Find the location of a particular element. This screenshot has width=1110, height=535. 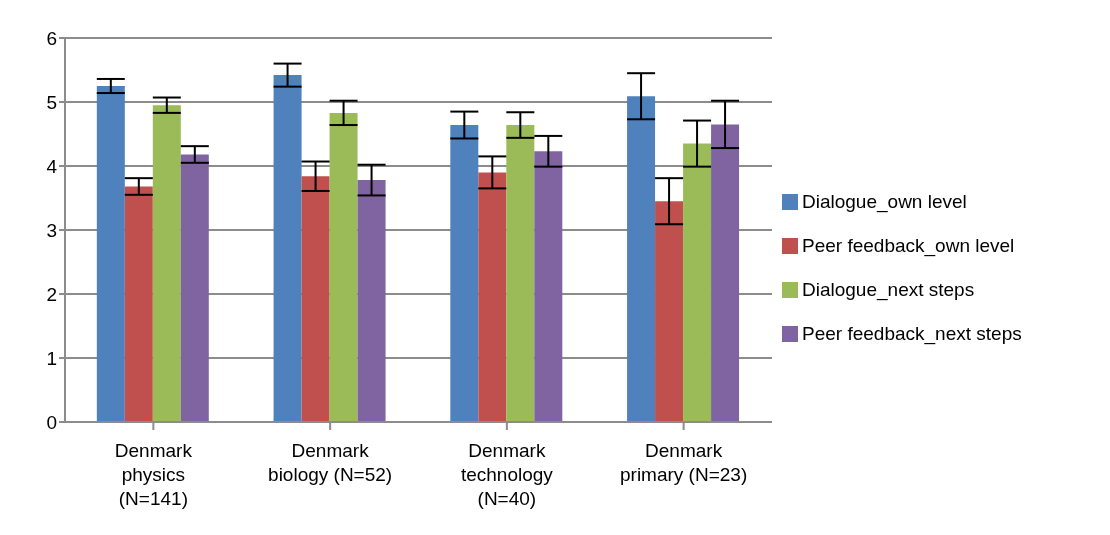

y-tick-label: 5 is located at coordinates (51, 102).